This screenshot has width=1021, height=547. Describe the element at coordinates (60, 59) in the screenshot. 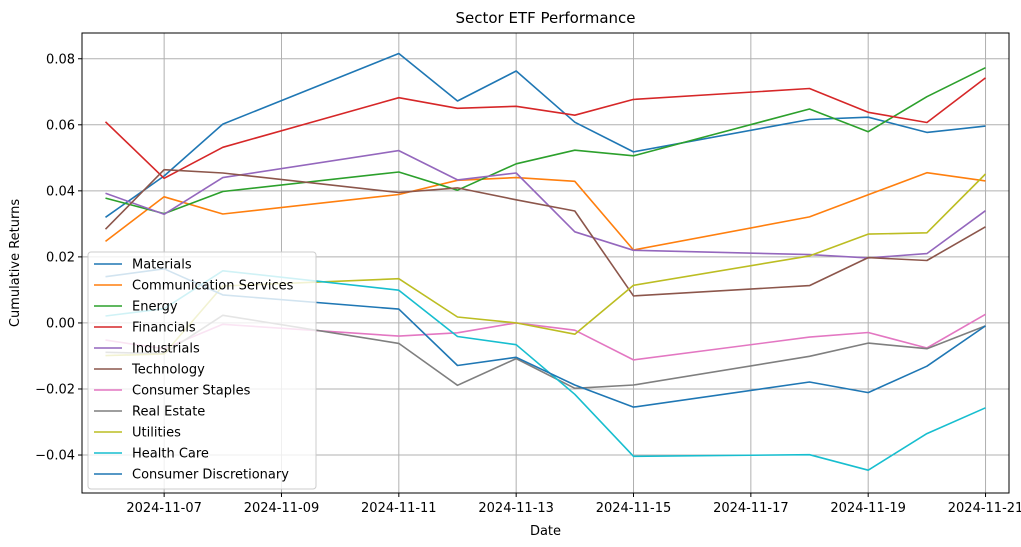

I see `y-tick-label: 0.08` at that location.